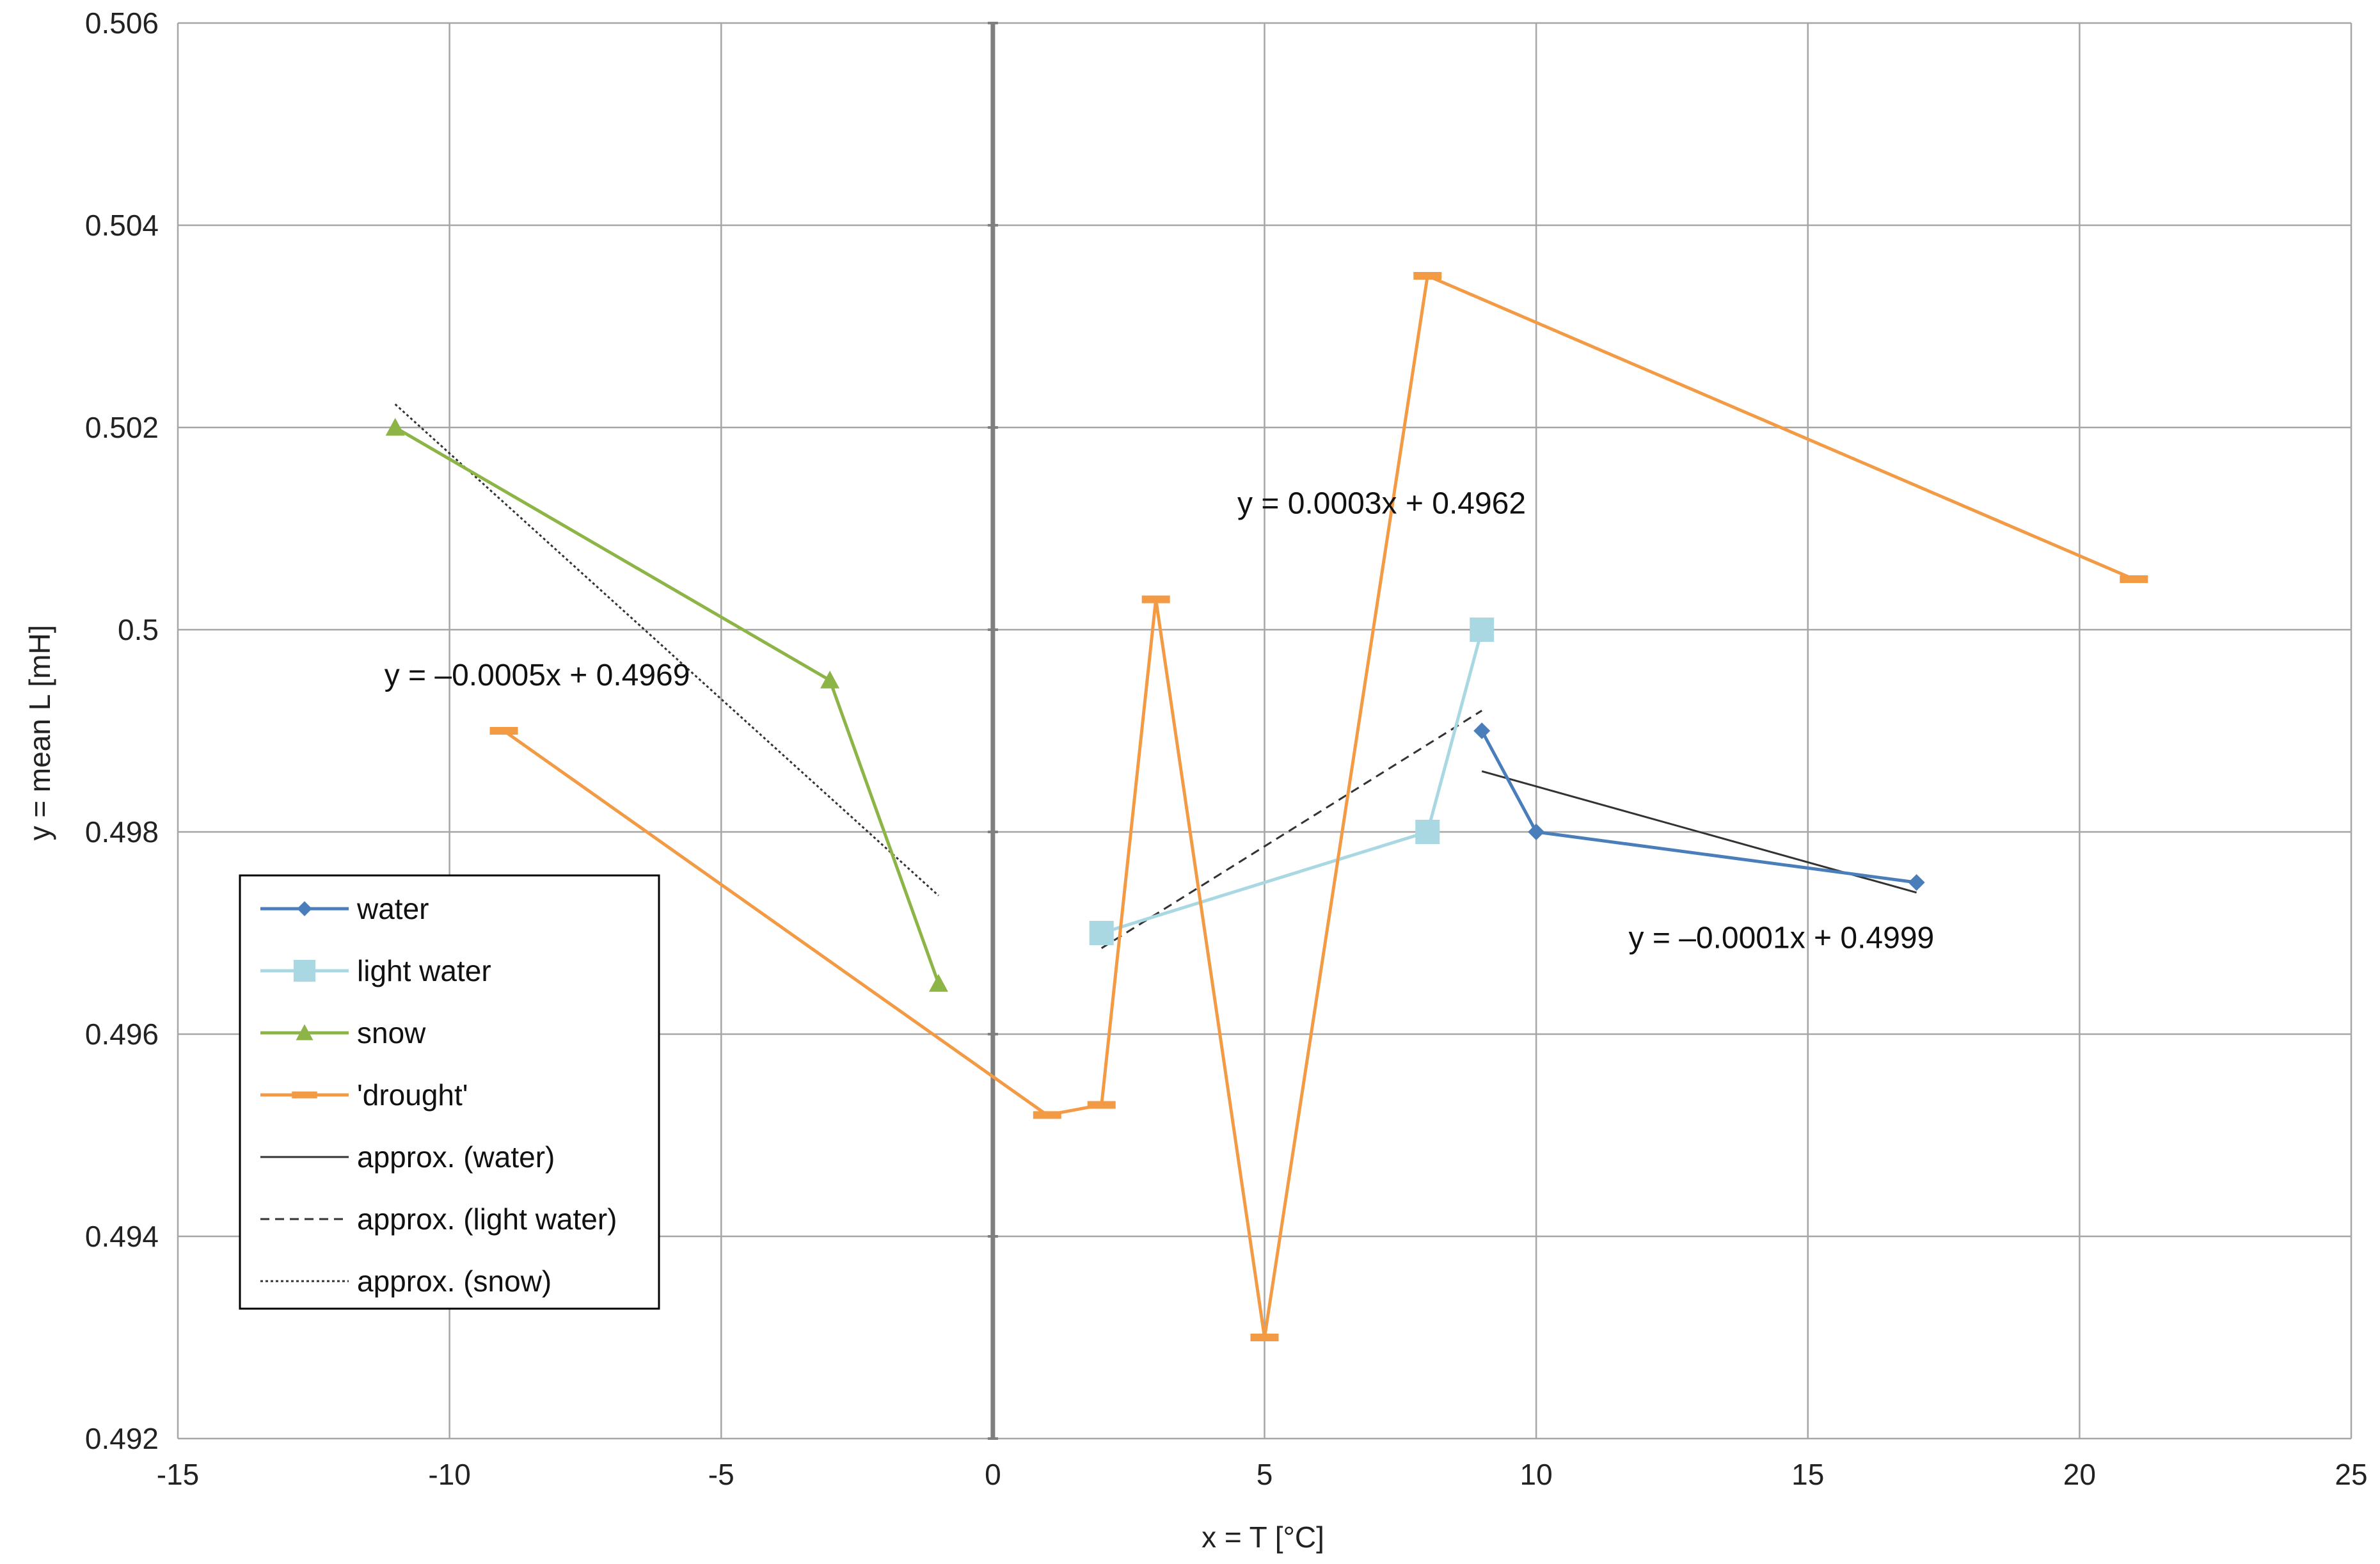 The height and width of the screenshot is (1564, 2380). I want to click on legend-label: approx. (light water), so click(487, 1219).